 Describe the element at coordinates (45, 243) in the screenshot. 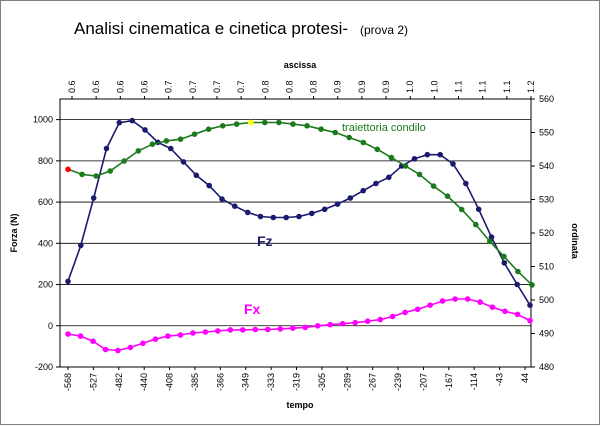

I see `y-tick-label: 400` at that location.